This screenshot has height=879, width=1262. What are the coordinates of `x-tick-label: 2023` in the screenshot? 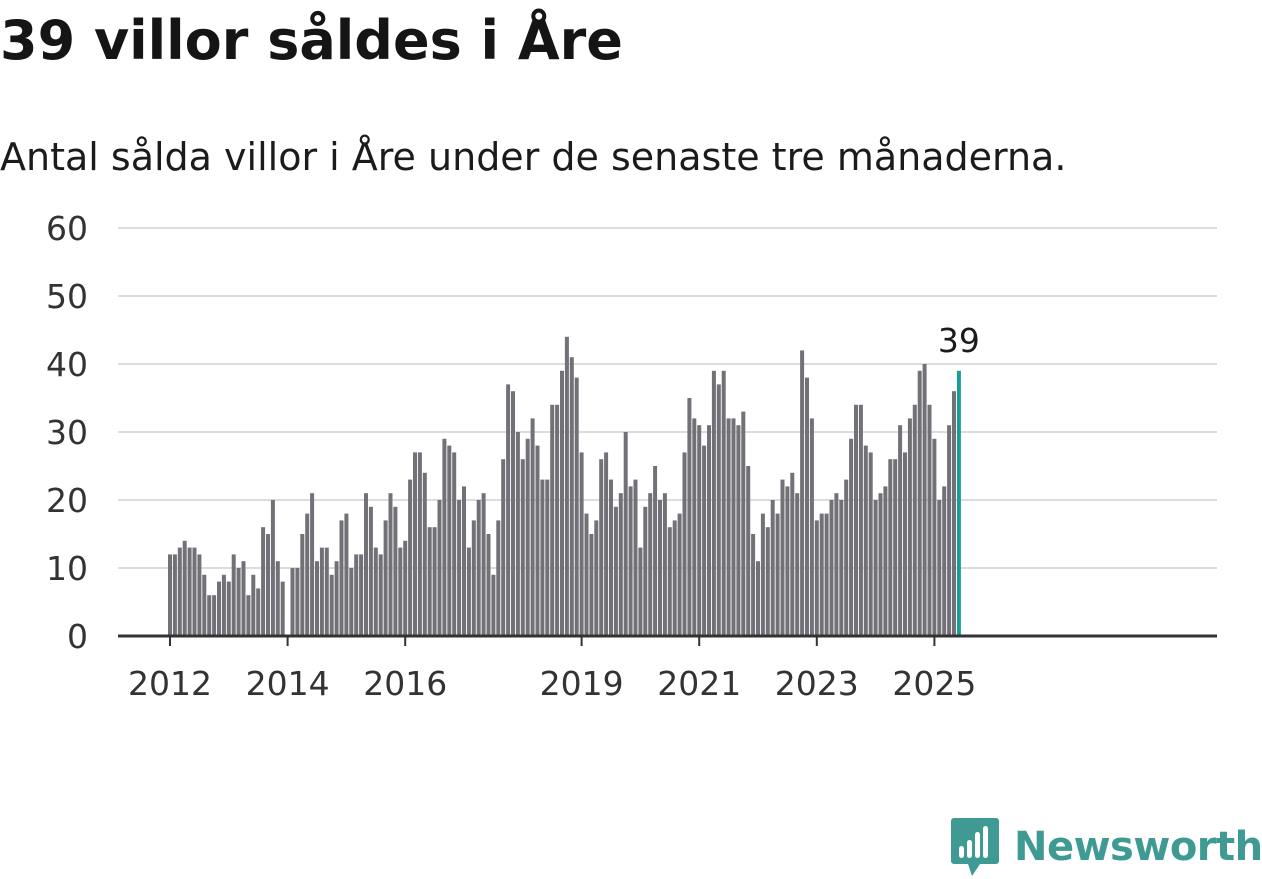 It's located at (817, 683).